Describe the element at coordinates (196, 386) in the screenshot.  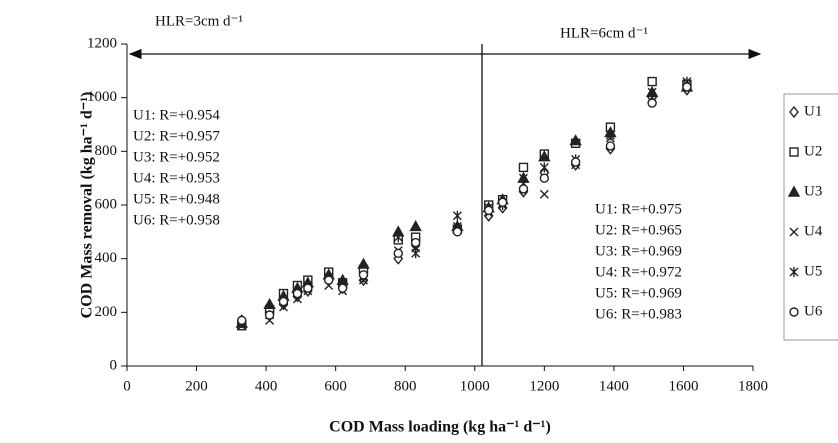
I see `x-tick-label: 200` at that location.